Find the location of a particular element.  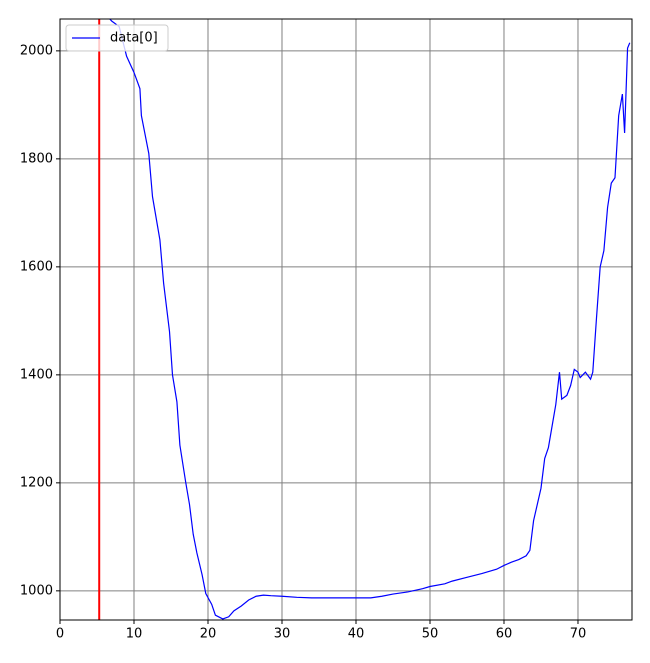

y-tick-label: 1800 is located at coordinates (36, 158).